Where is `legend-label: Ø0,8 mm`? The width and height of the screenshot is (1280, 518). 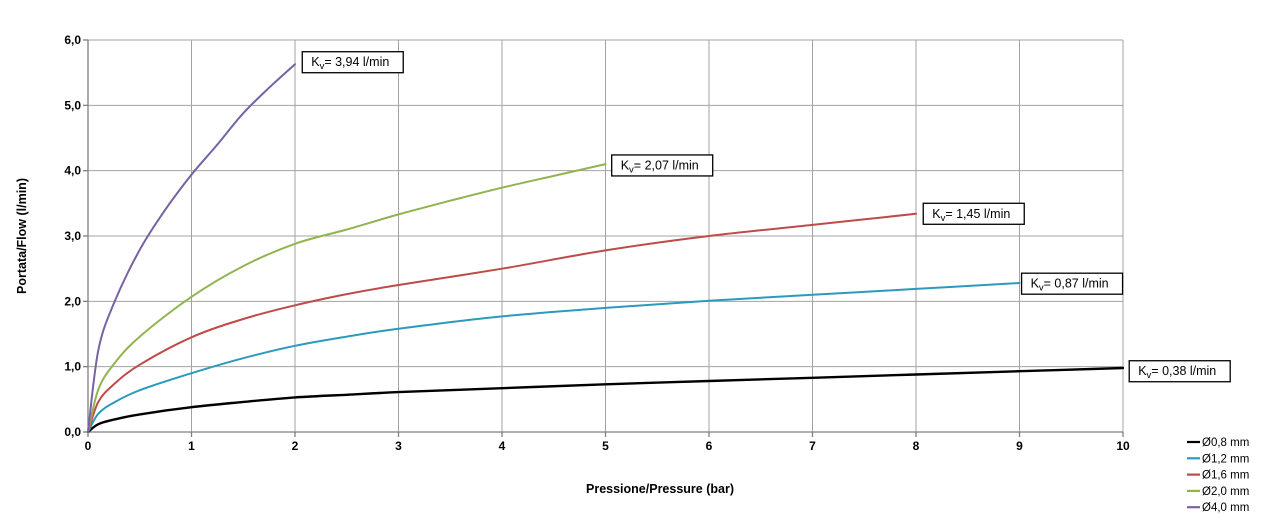 legend-label: Ø0,8 mm is located at coordinates (1225, 443).